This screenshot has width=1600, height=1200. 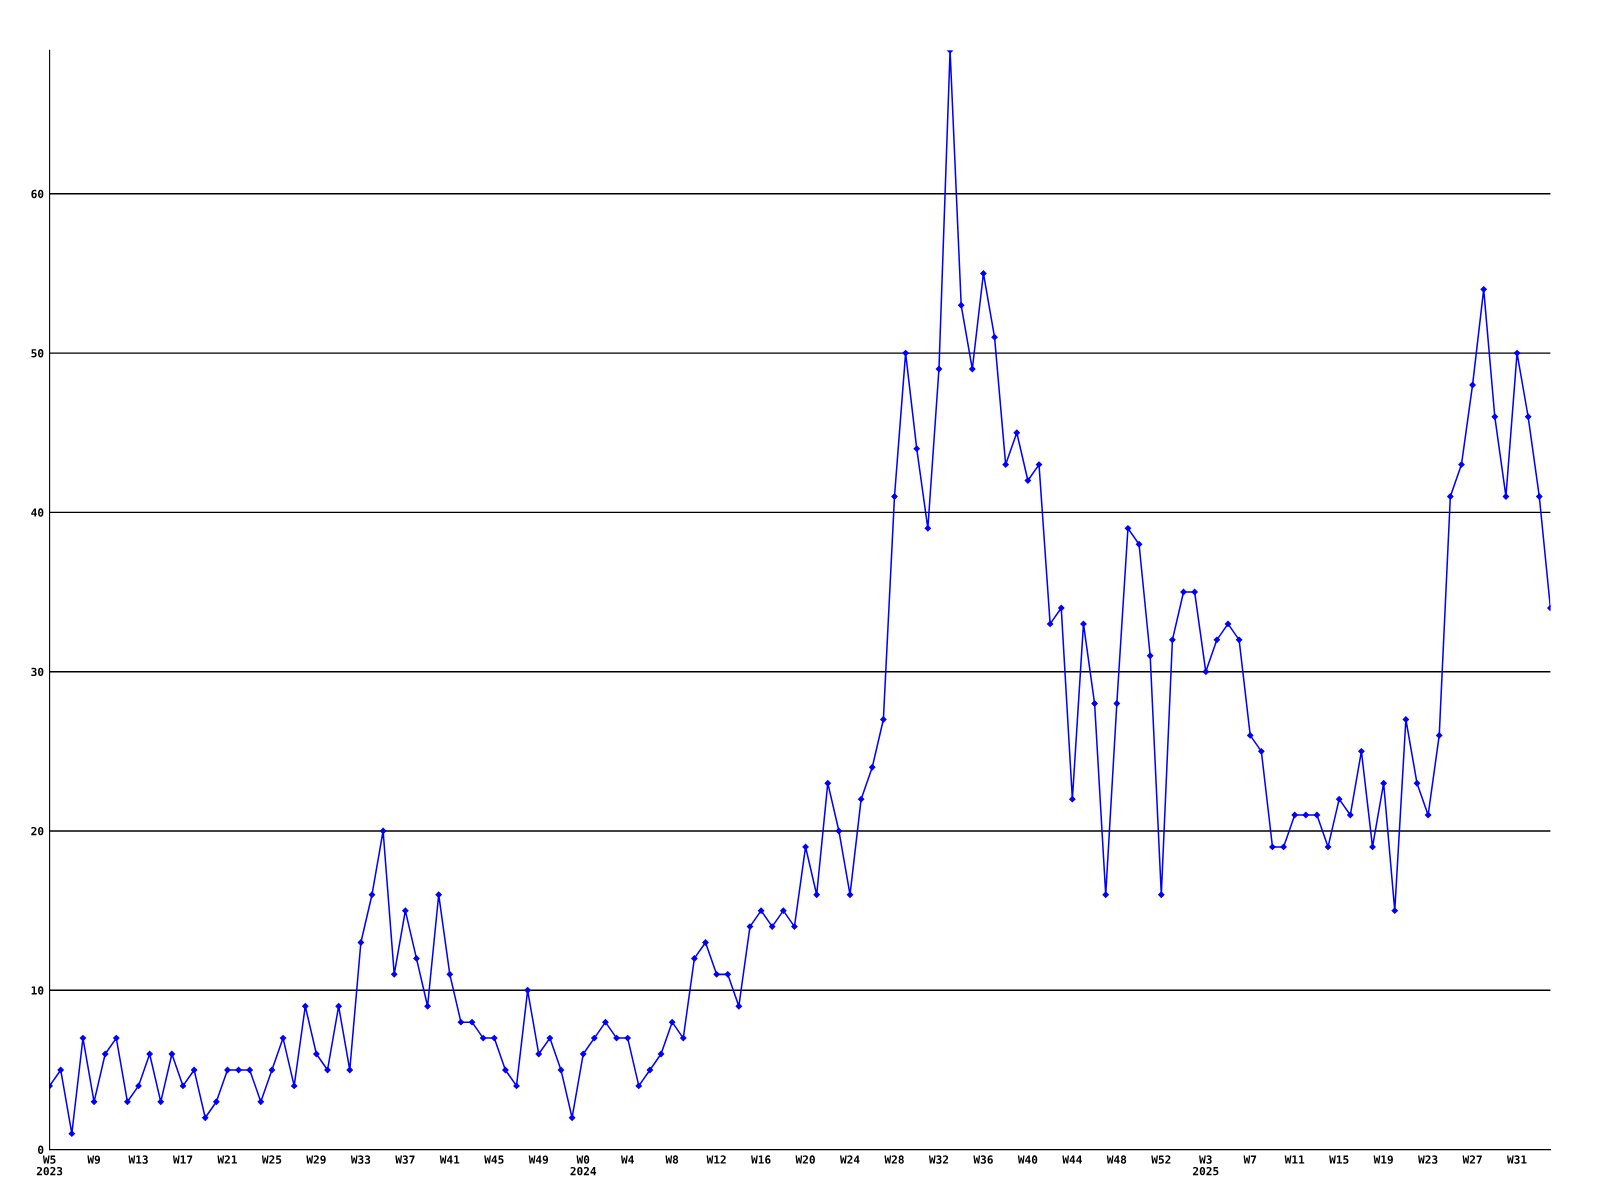 What do you see at coordinates (37, 353) in the screenshot?
I see `y-tick-label: 50` at bounding box center [37, 353].